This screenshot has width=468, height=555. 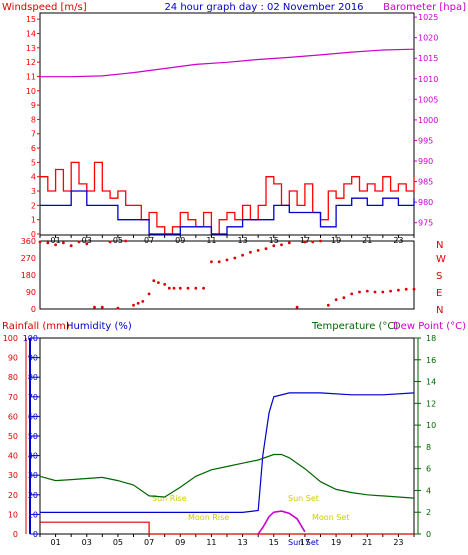 What do you see at coordinates (428, 534) in the screenshot?
I see `temp-y-tick-label: 0` at bounding box center [428, 534].